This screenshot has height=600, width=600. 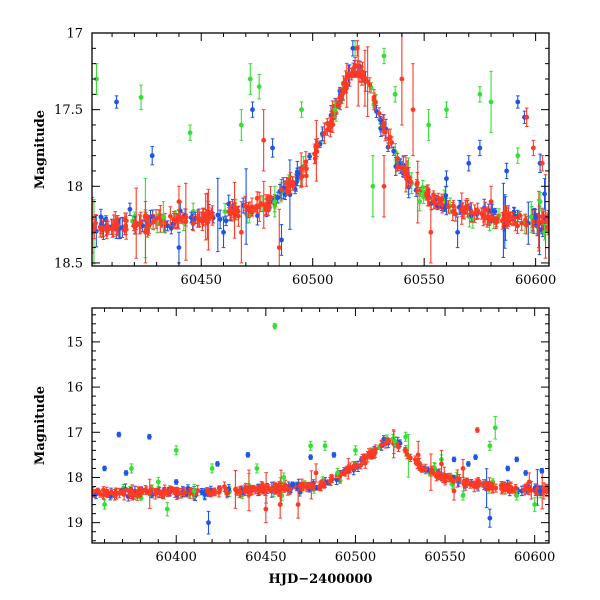 I want to click on x-axis-label: HJD−2400000, so click(x=321, y=579).